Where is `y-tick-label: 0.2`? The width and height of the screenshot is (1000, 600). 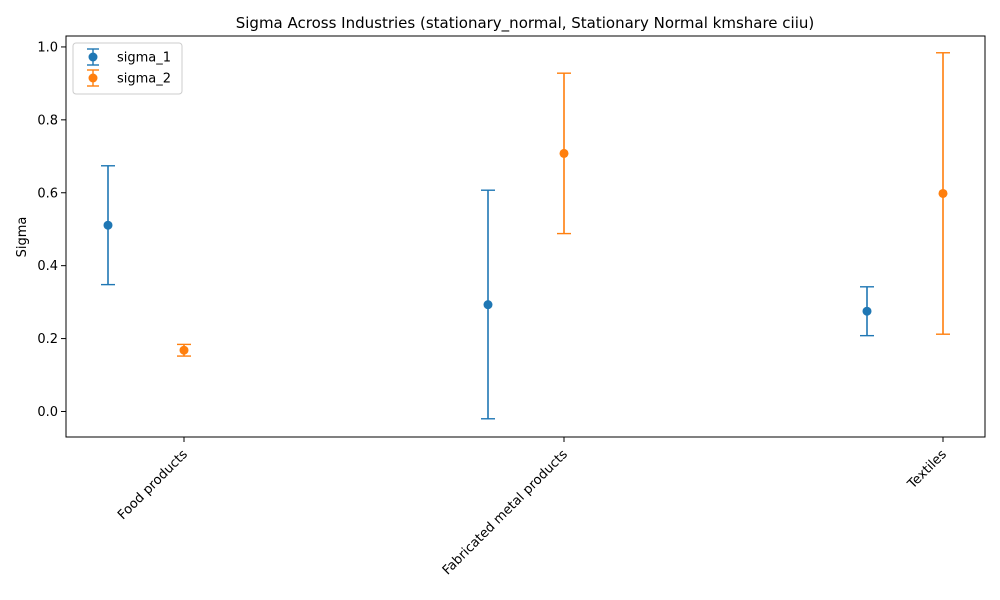 y-tick-label: 0.2 is located at coordinates (47, 339).